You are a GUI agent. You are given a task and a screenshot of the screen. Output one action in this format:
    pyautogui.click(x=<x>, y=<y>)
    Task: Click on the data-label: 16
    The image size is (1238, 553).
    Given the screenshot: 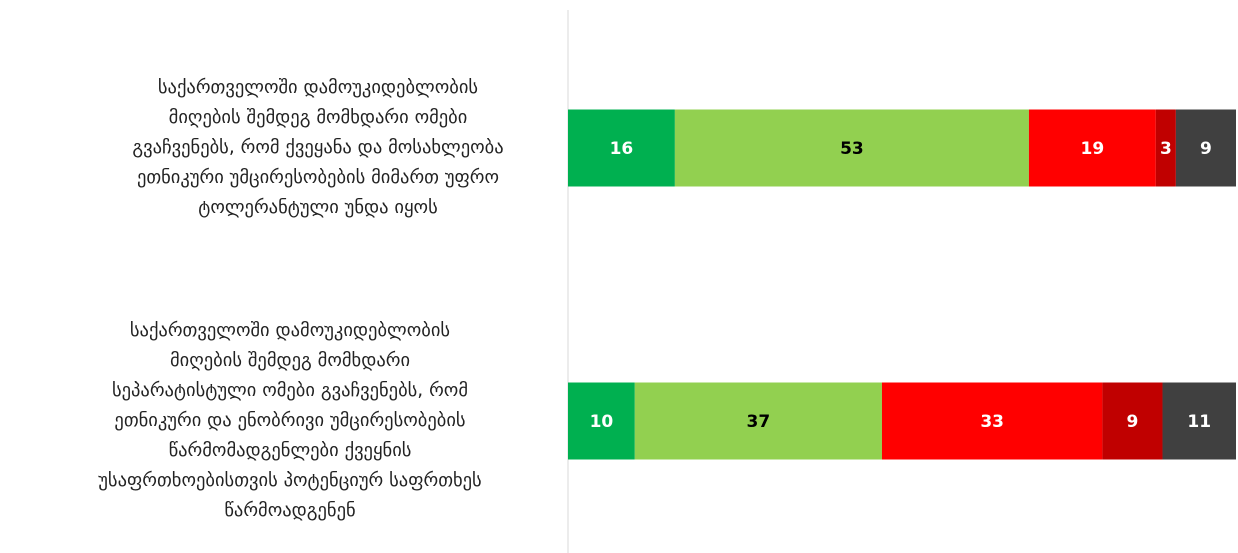 What is the action you would take?
    pyautogui.click(x=622, y=149)
    